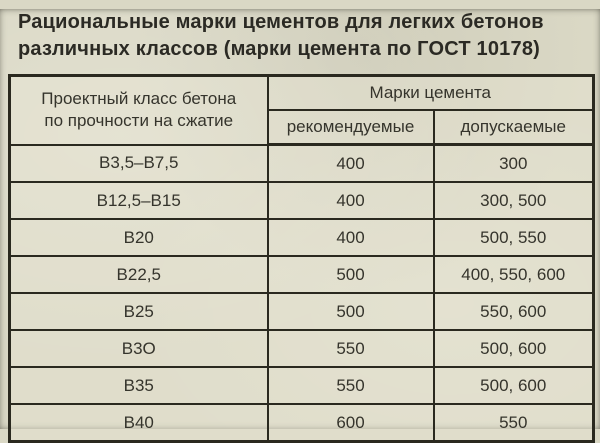  I want to click on cell-concrete-class: В22,5, so click(138, 274).